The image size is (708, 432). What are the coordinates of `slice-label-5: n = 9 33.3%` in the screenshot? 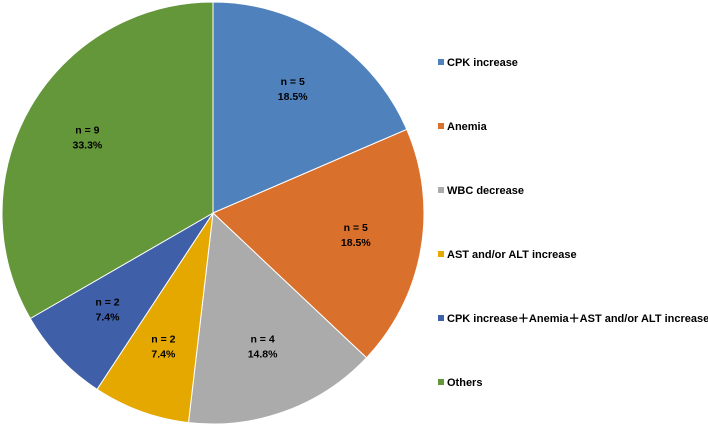 It's located at (88, 138).